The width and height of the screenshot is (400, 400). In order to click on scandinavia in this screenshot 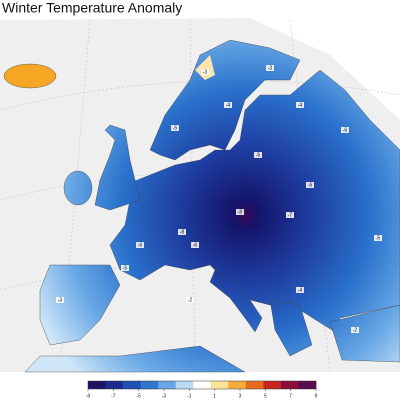, I will do `click(225, 100)`.